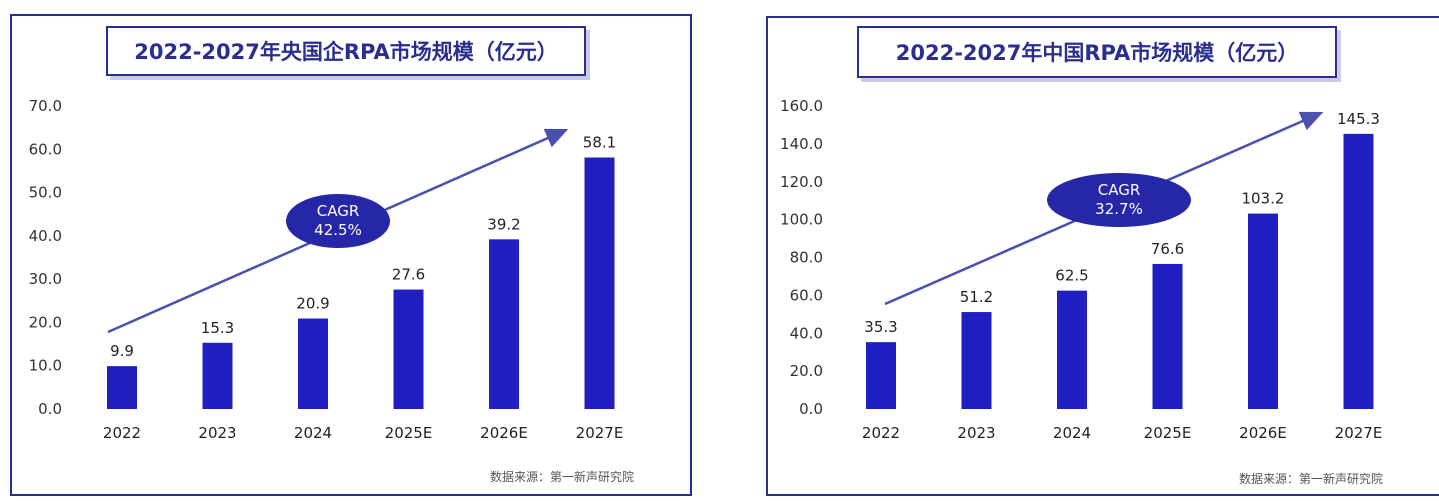  What do you see at coordinates (1358, 119) in the screenshot?
I see `value-label: 145.3` at bounding box center [1358, 119].